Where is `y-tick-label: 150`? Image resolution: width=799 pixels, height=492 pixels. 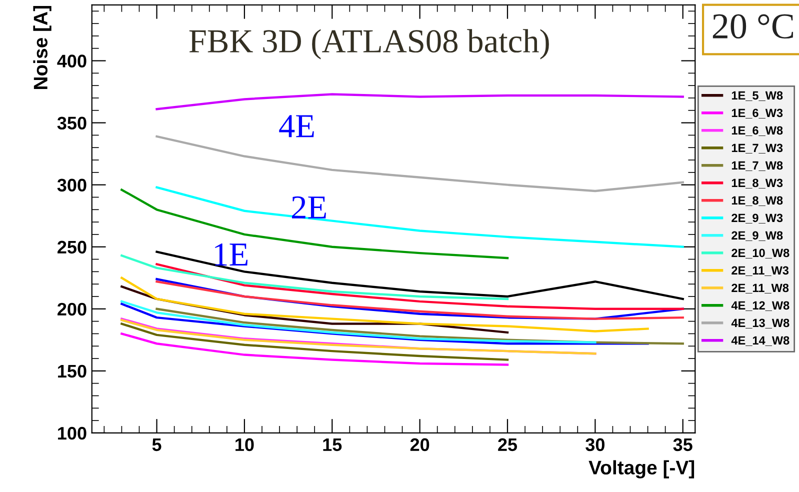
y-tick-label: 150 is located at coordinates (72, 371).